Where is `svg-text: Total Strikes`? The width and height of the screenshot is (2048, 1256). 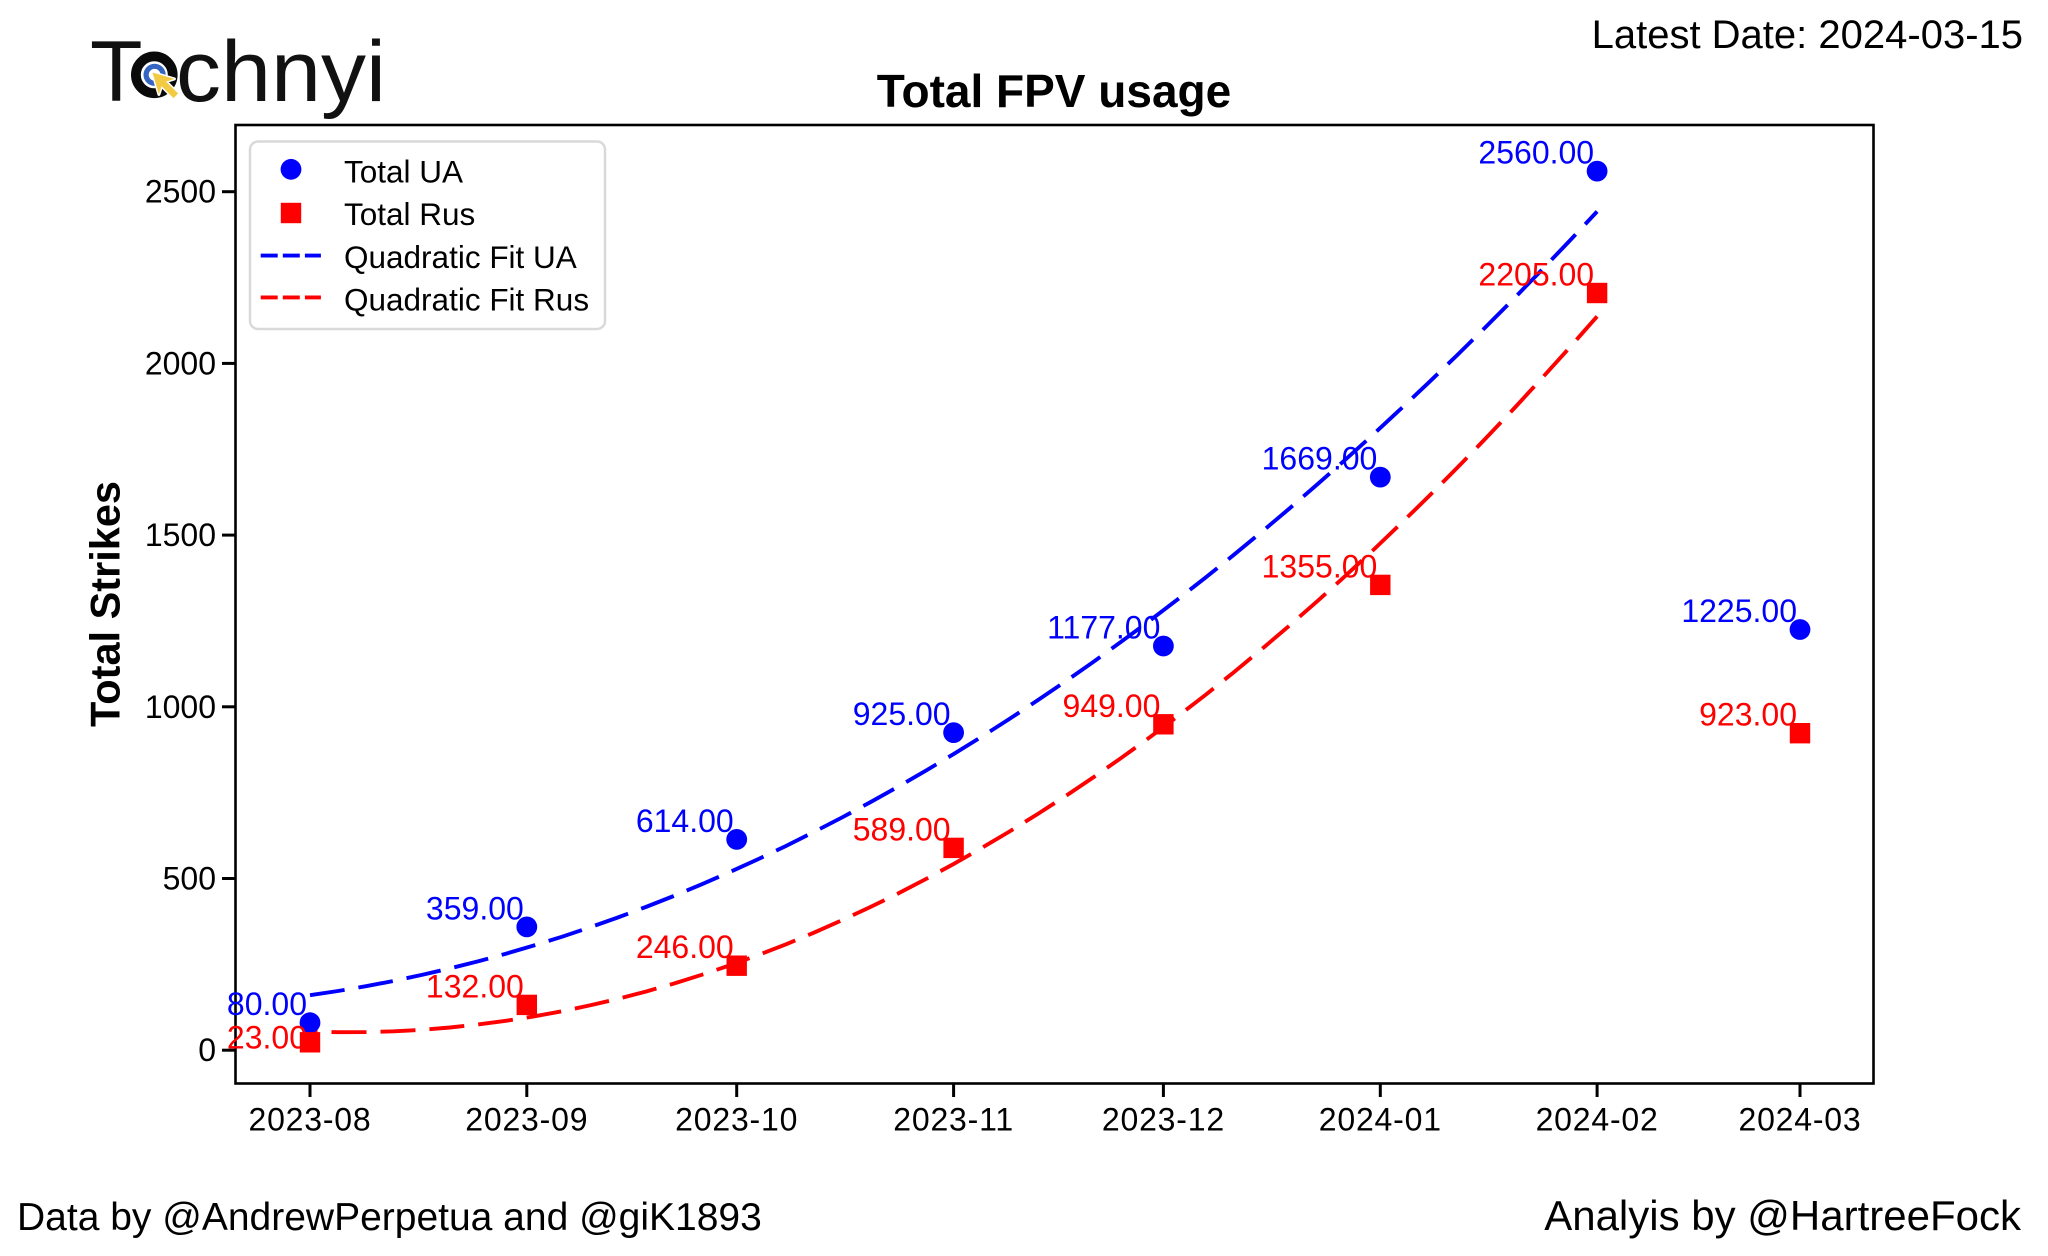
svg-text: Total Strikes is located at coordinates (105, 604).